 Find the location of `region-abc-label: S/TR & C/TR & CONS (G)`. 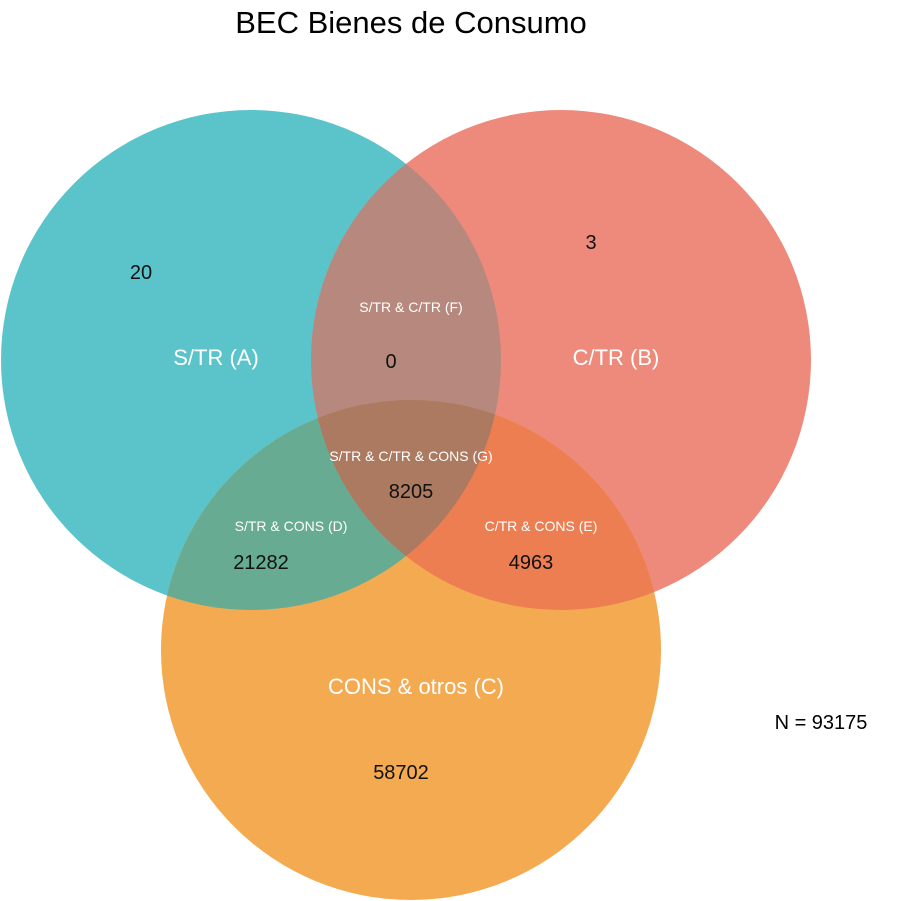

region-abc-label: S/TR & C/TR & CONS (G) is located at coordinates (410, 456).